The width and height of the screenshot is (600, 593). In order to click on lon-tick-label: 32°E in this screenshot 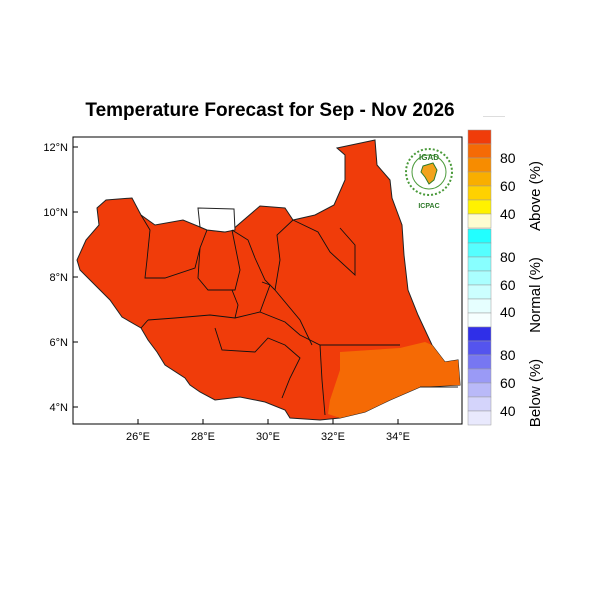, I will do `click(333, 437)`.